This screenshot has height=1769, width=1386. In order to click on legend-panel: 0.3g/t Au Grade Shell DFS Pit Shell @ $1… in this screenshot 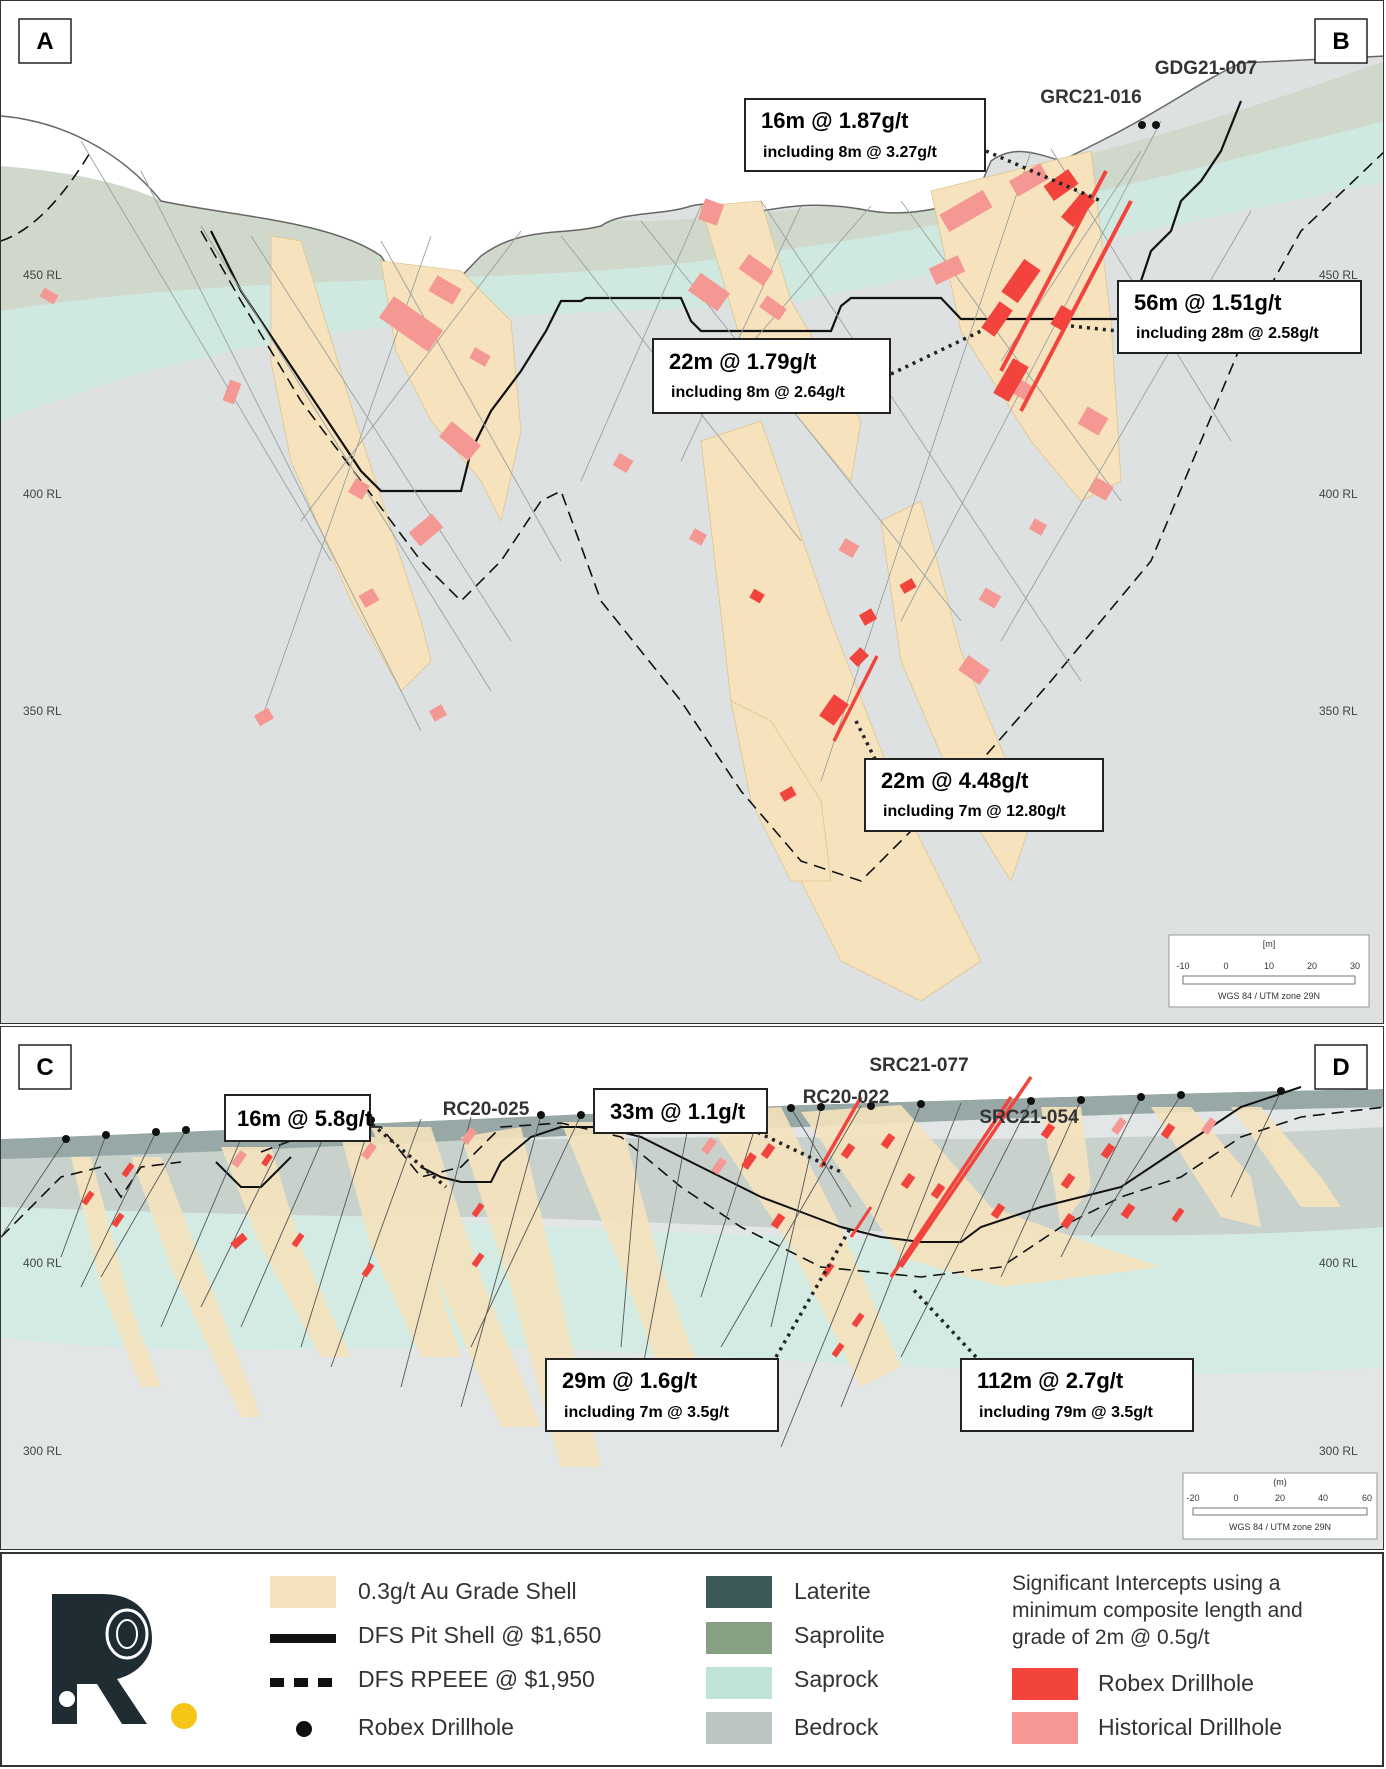, I will do `click(692, 1659)`.